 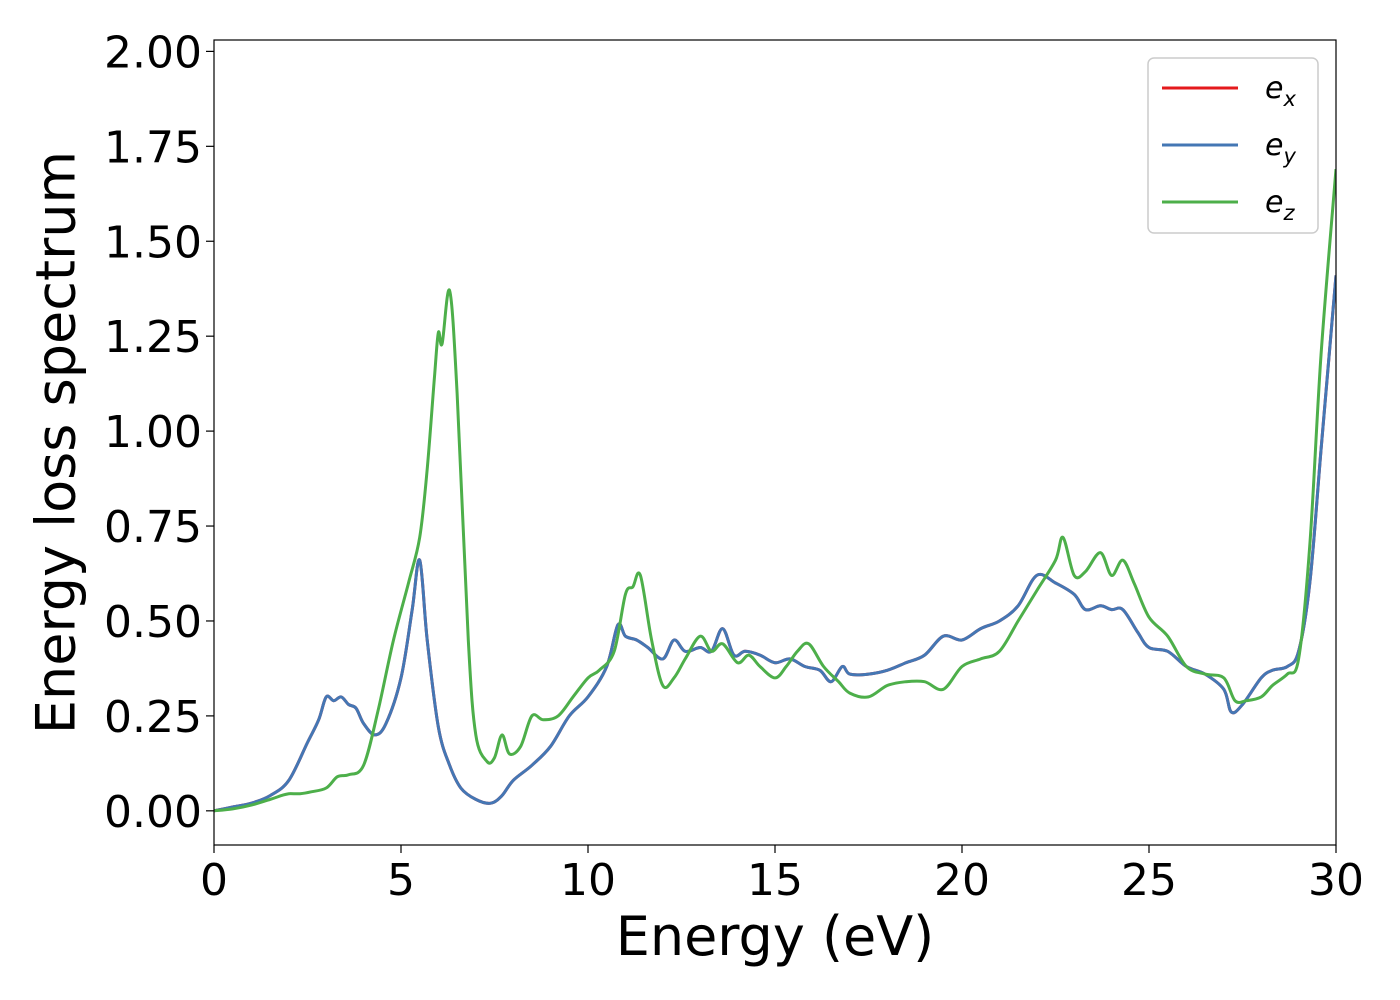 What do you see at coordinates (153, 717) in the screenshot?
I see `y-tick-label: 0.25` at bounding box center [153, 717].